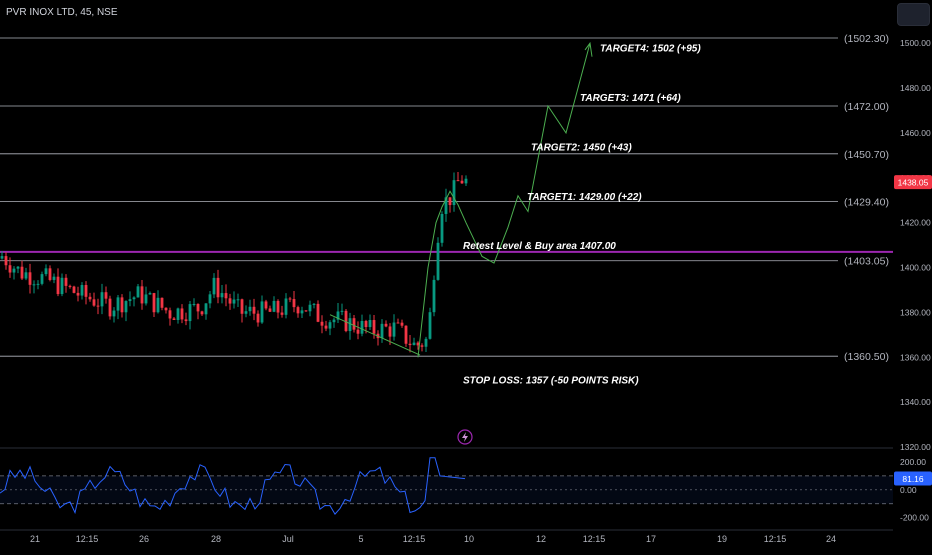  Describe the element at coordinates (866, 39) in the screenshot. I see `level-label: (1502.30)` at that location.